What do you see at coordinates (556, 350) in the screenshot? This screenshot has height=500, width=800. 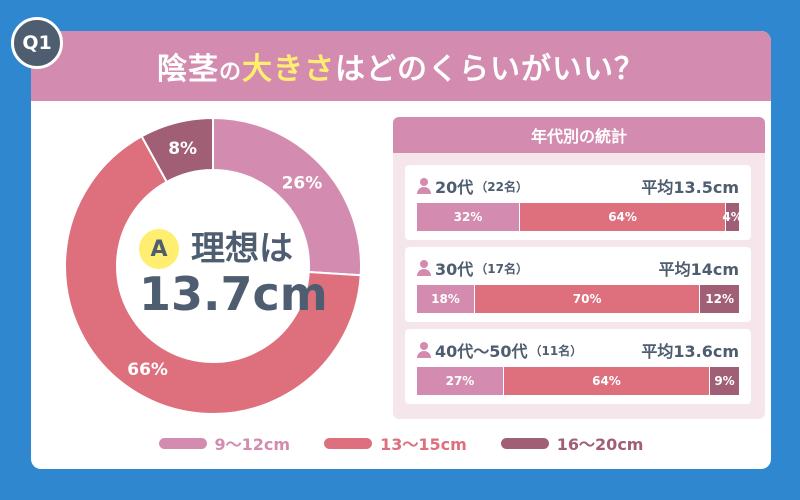 I see `age-count: （11名）` at bounding box center [556, 350].